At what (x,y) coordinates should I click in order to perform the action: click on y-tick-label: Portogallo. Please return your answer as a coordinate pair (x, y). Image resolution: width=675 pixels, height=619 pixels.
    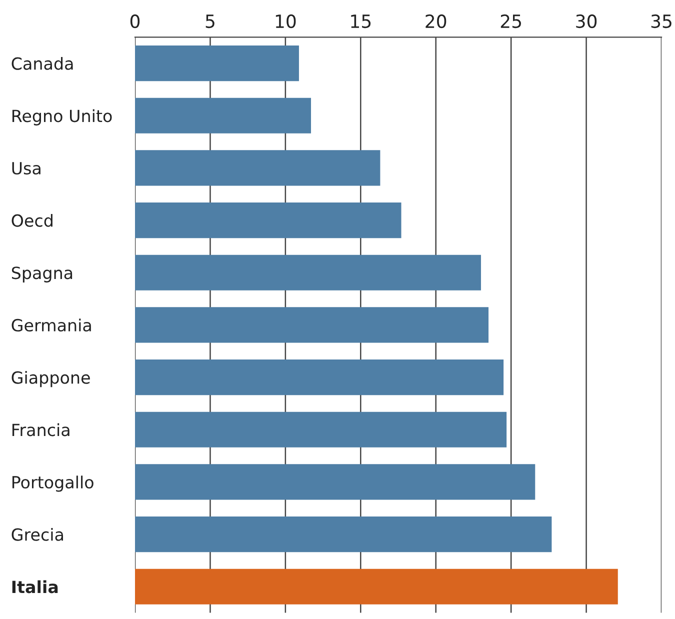
    Looking at the image, I should click on (53, 484).